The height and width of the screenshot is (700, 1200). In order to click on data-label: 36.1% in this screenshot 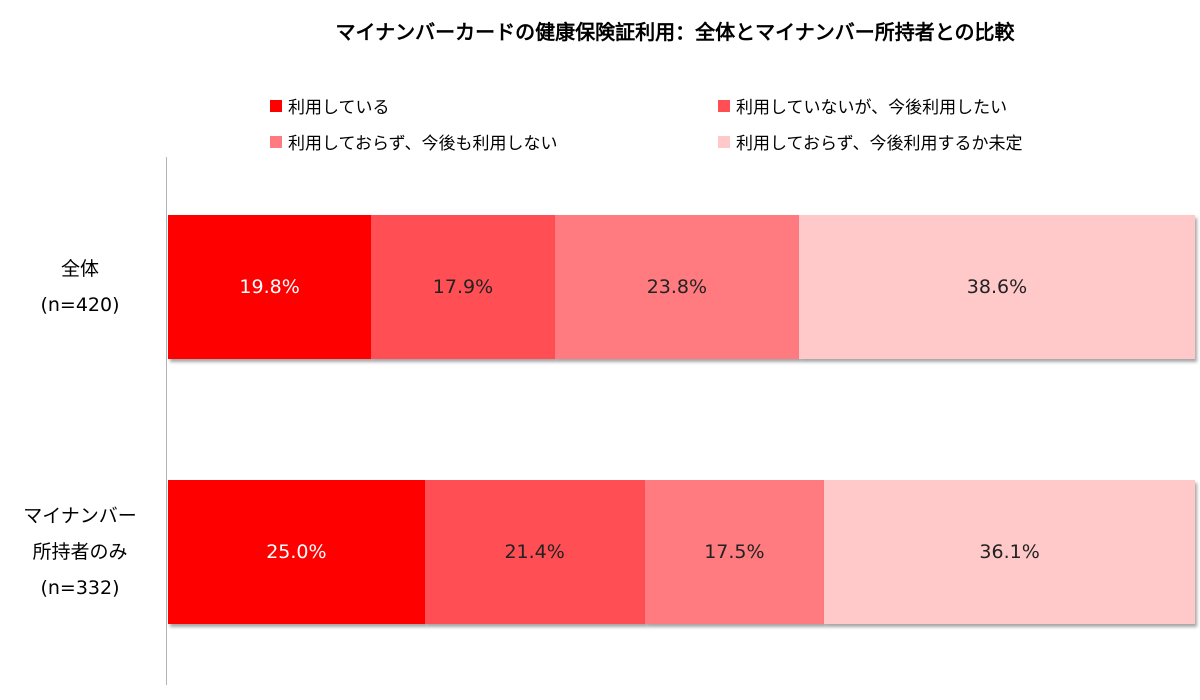, I will do `click(1009, 552)`.